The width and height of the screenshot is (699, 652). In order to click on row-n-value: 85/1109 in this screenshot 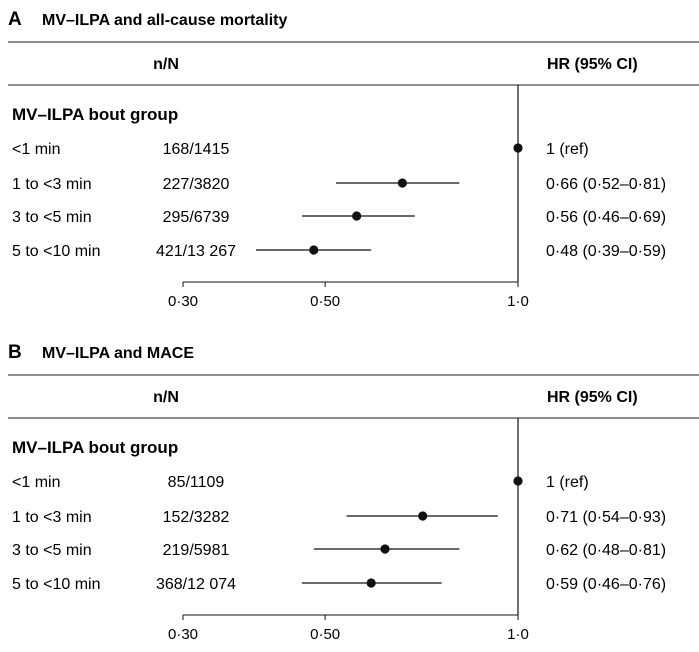, I will do `click(196, 482)`.